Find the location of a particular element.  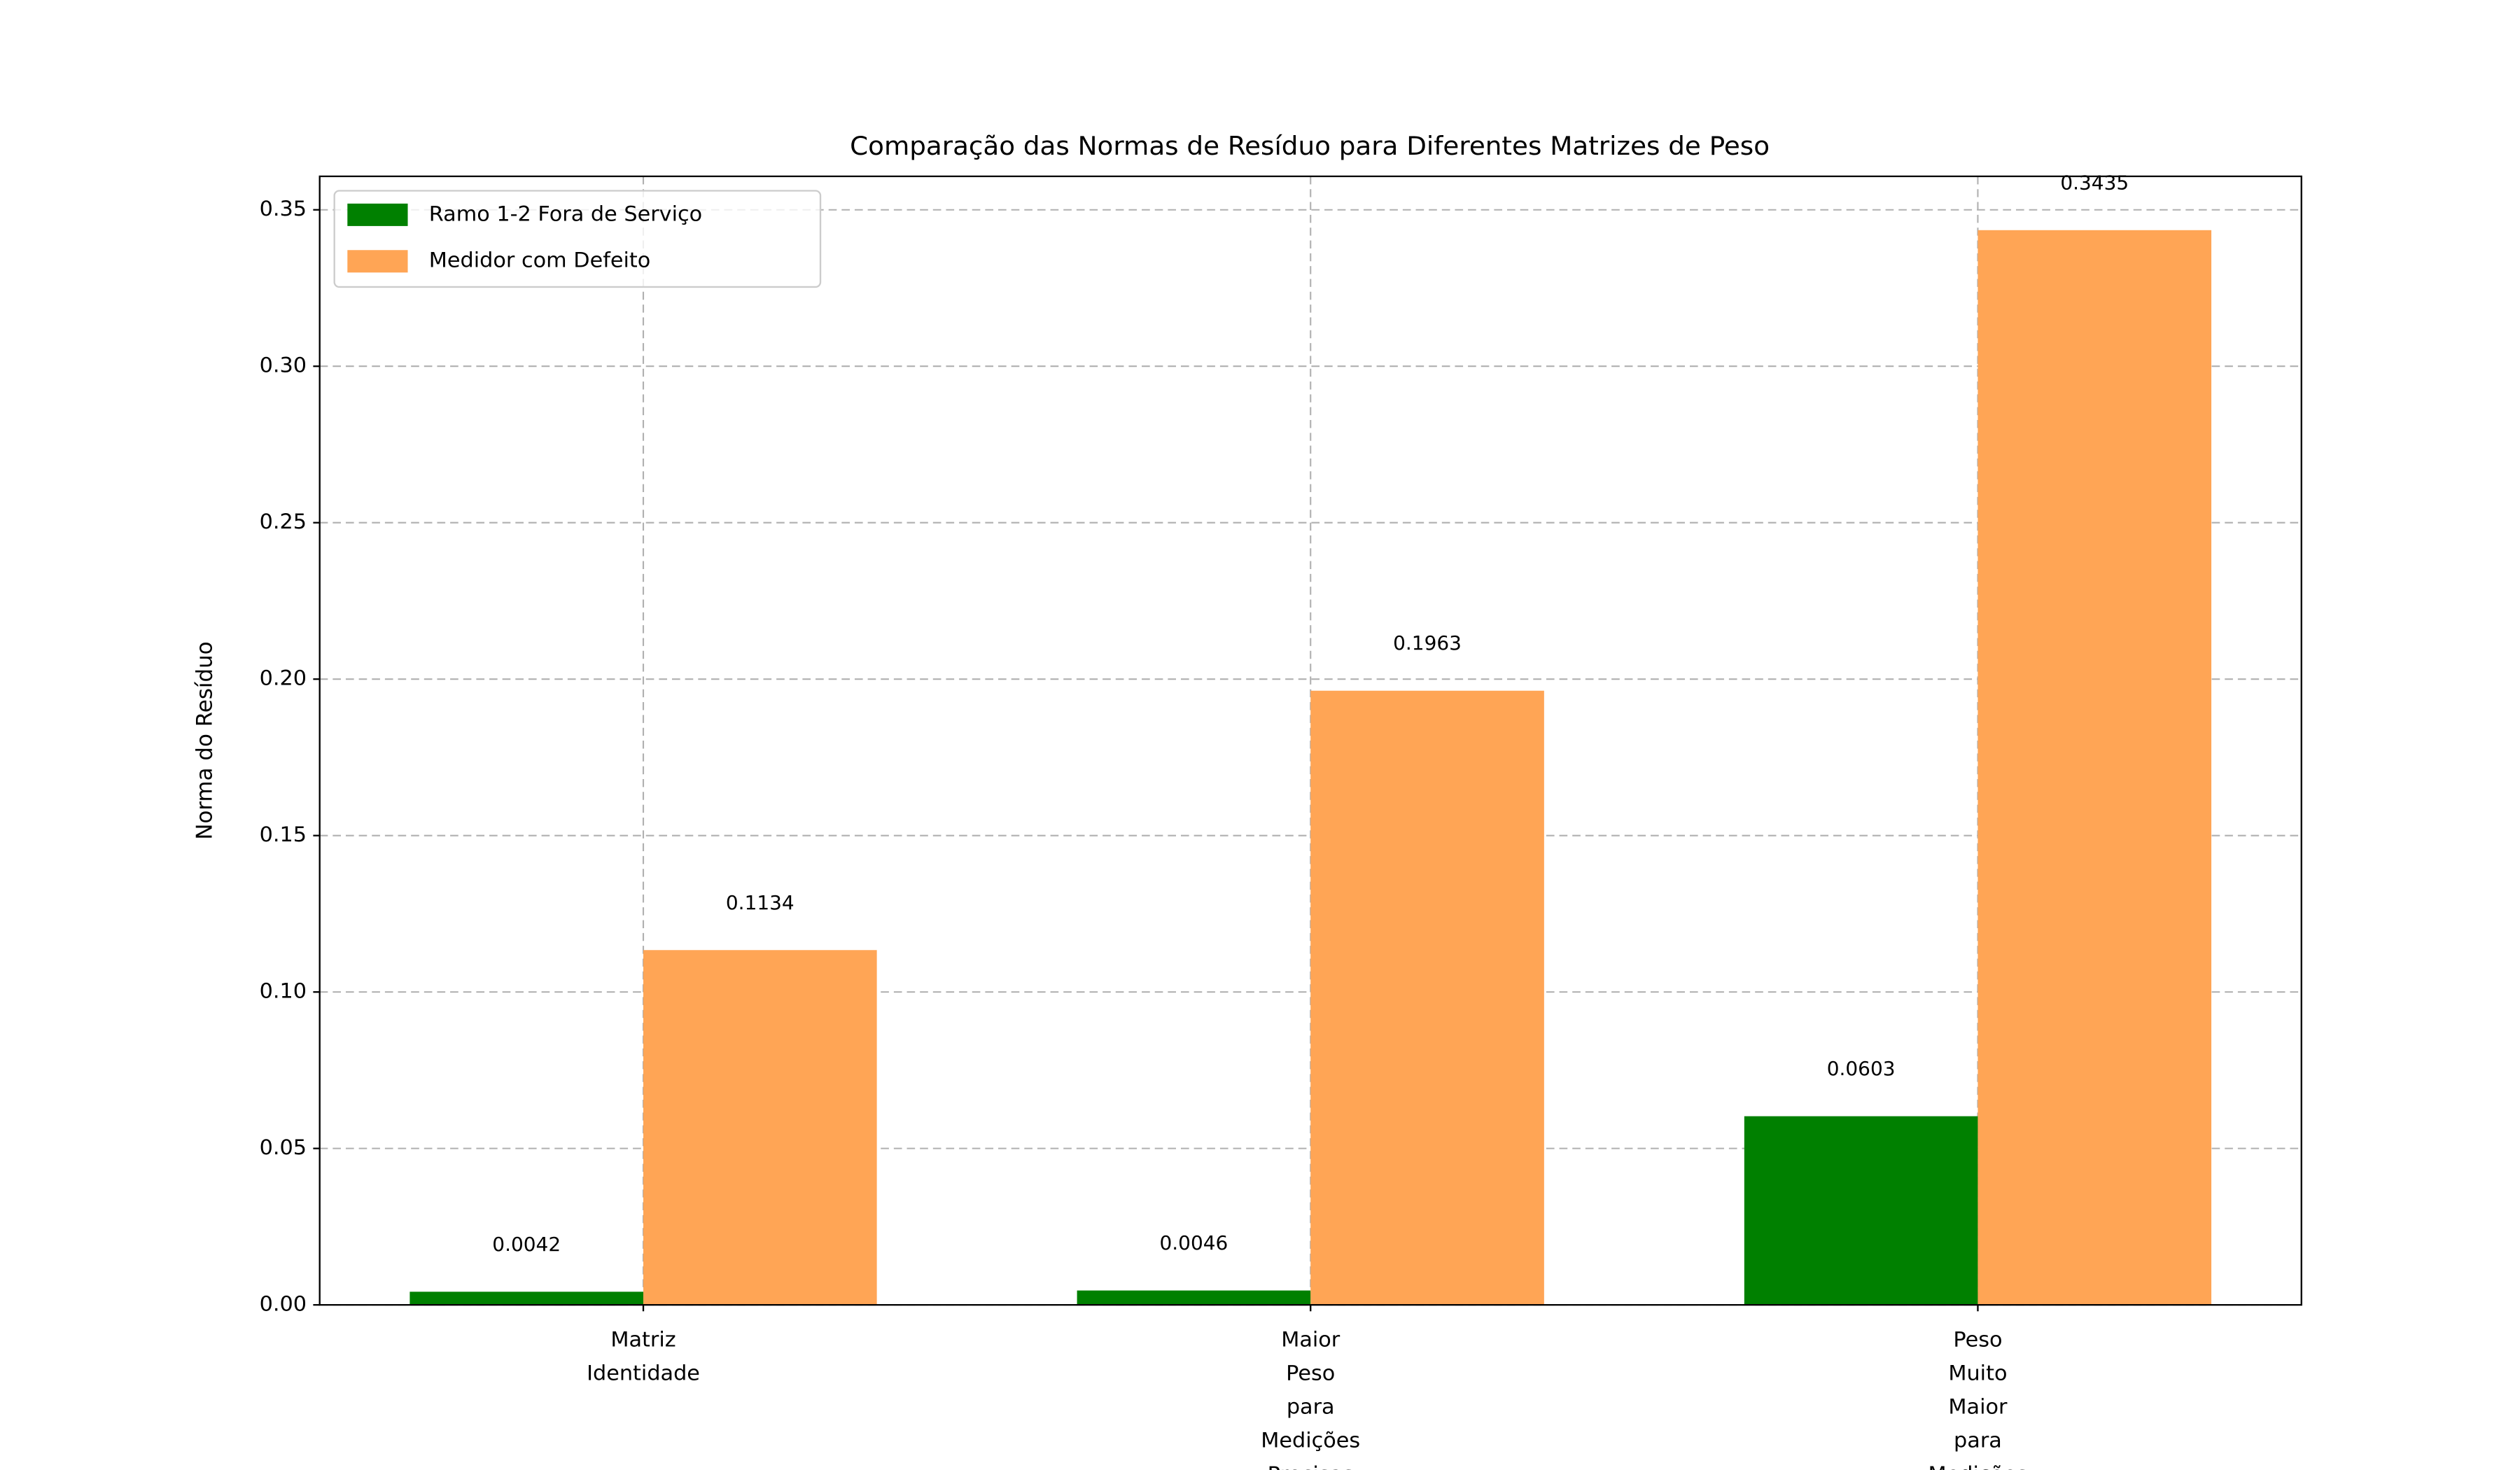

x-tick-label: Maior Peso para Medições Precisas is located at coordinates (1310, 1398).